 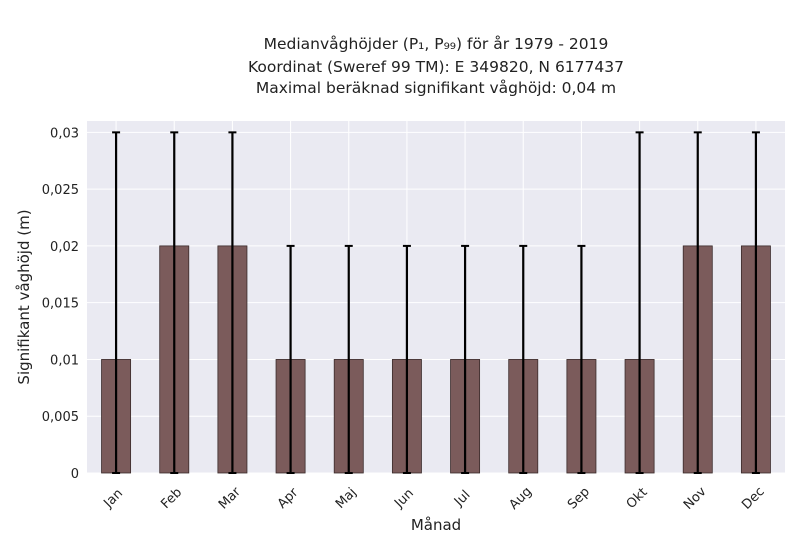 I want to click on y-tick-labels: 0 0,005 0,01 0,015 0,02 0,025 0,03, so click(x=60, y=304).